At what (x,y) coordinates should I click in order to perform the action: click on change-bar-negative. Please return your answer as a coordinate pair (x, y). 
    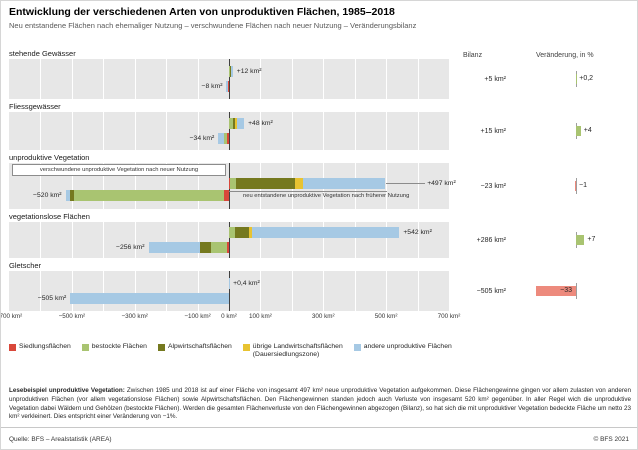
    Looking at the image, I should click on (575, 186).